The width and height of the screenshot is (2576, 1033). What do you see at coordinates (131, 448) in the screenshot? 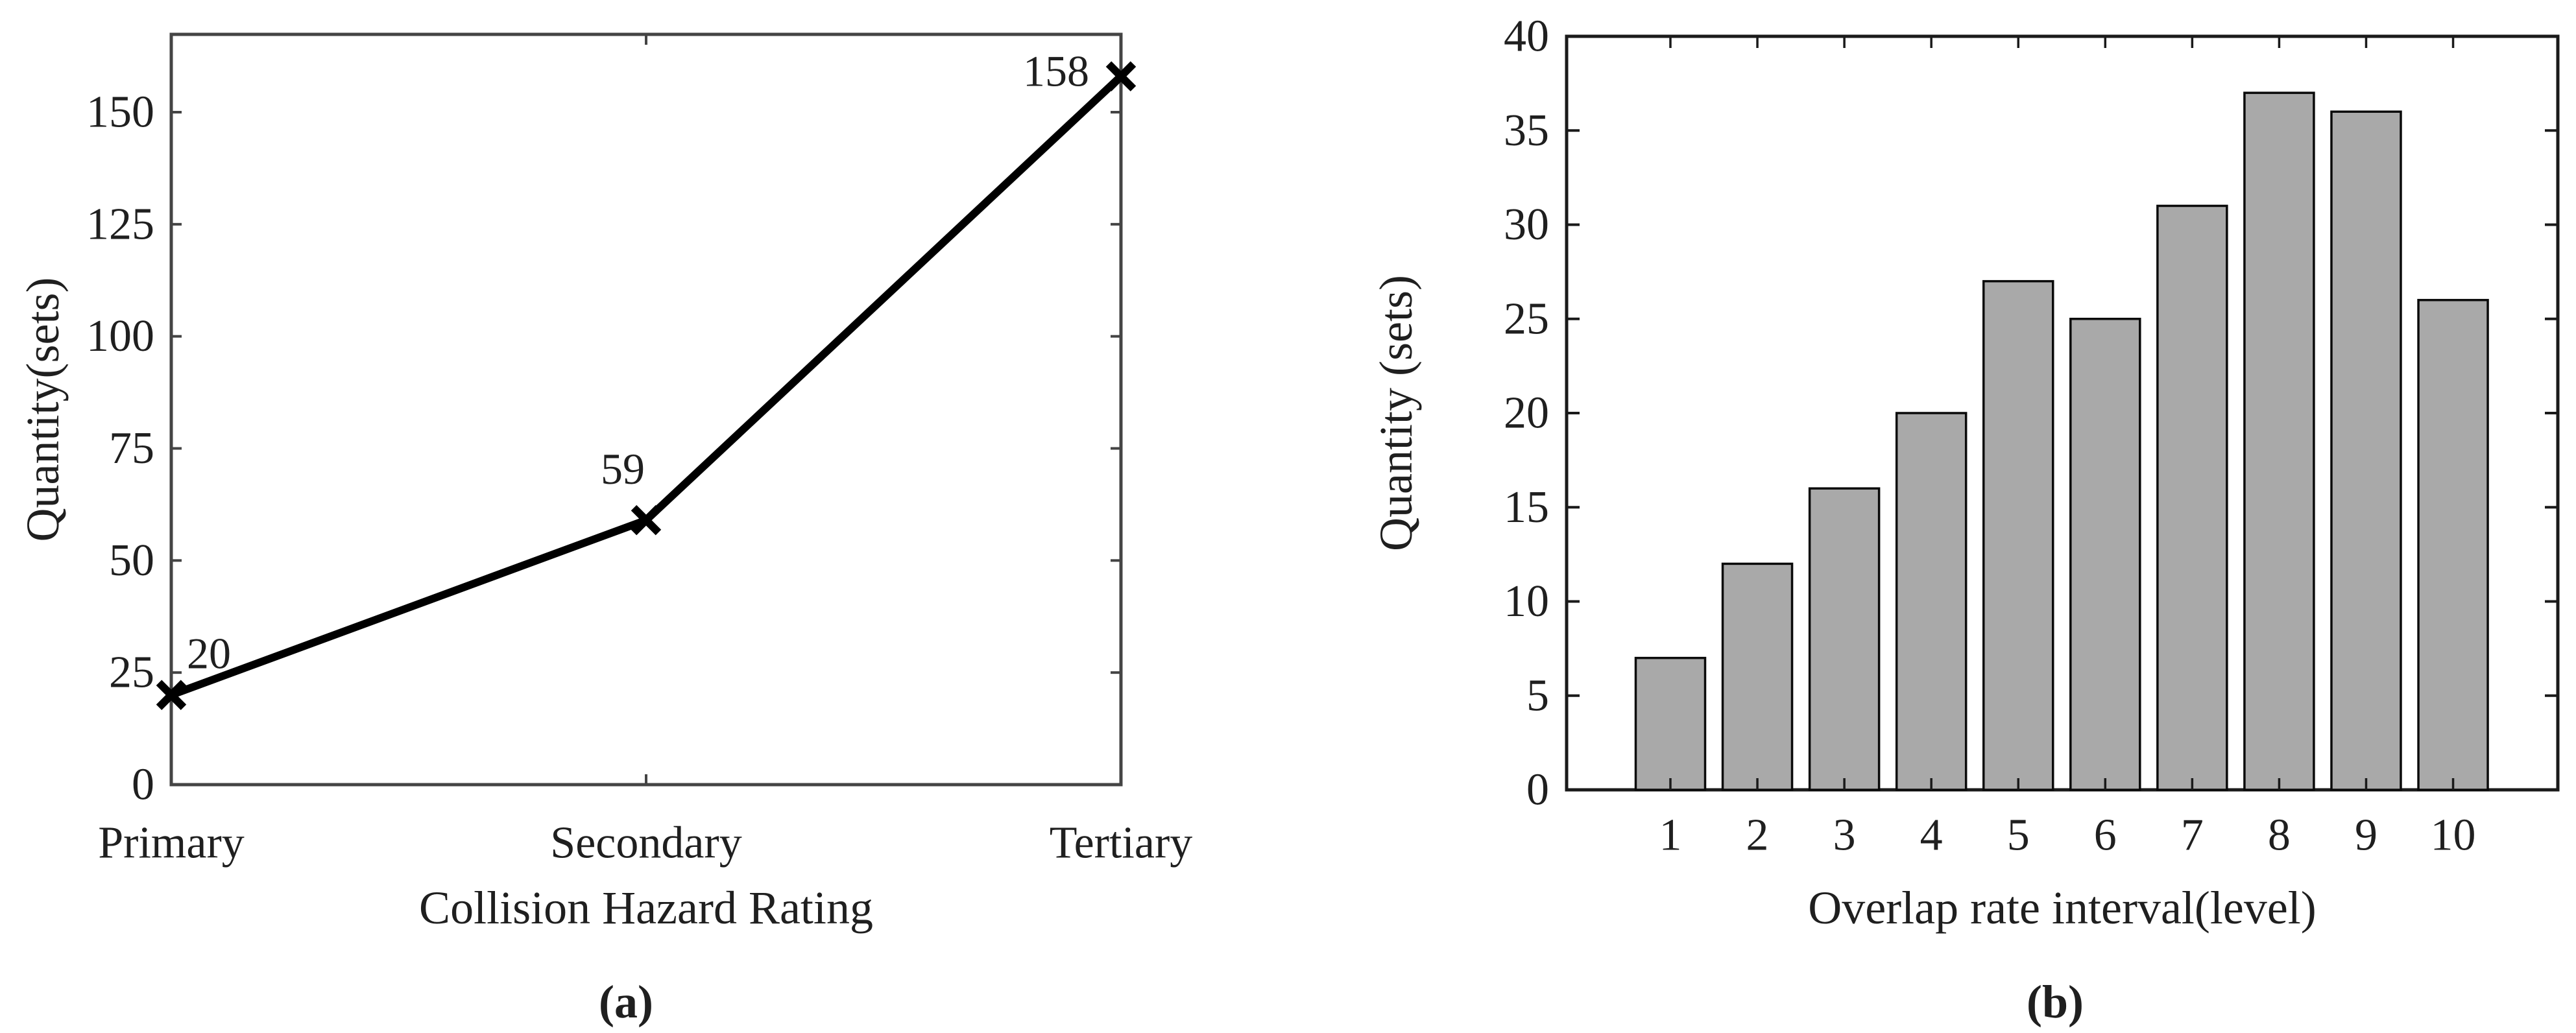
I see `y-tick-label: 75` at bounding box center [131, 448].